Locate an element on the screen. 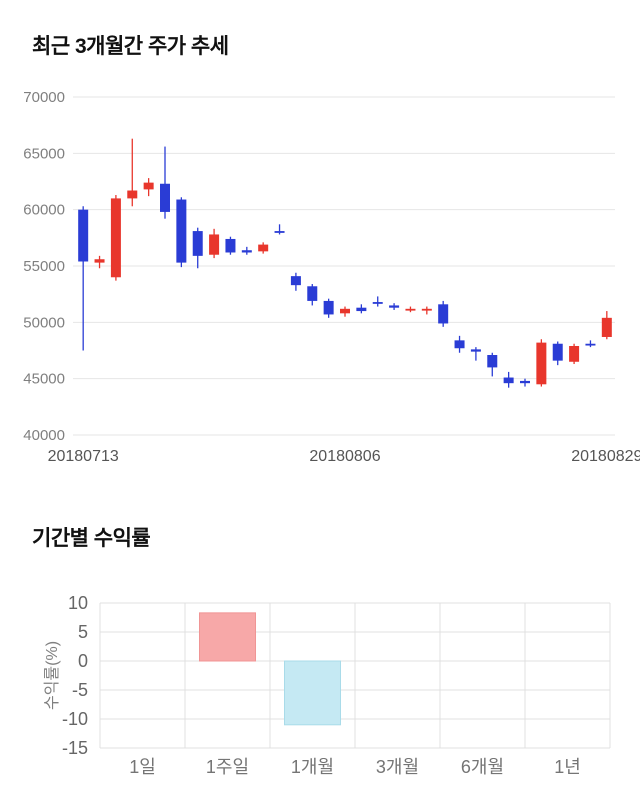 Image resolution: width=640 pixels, height=810 pixels. price-y-tick-label: 55000 is located at coordinates (44, 266).